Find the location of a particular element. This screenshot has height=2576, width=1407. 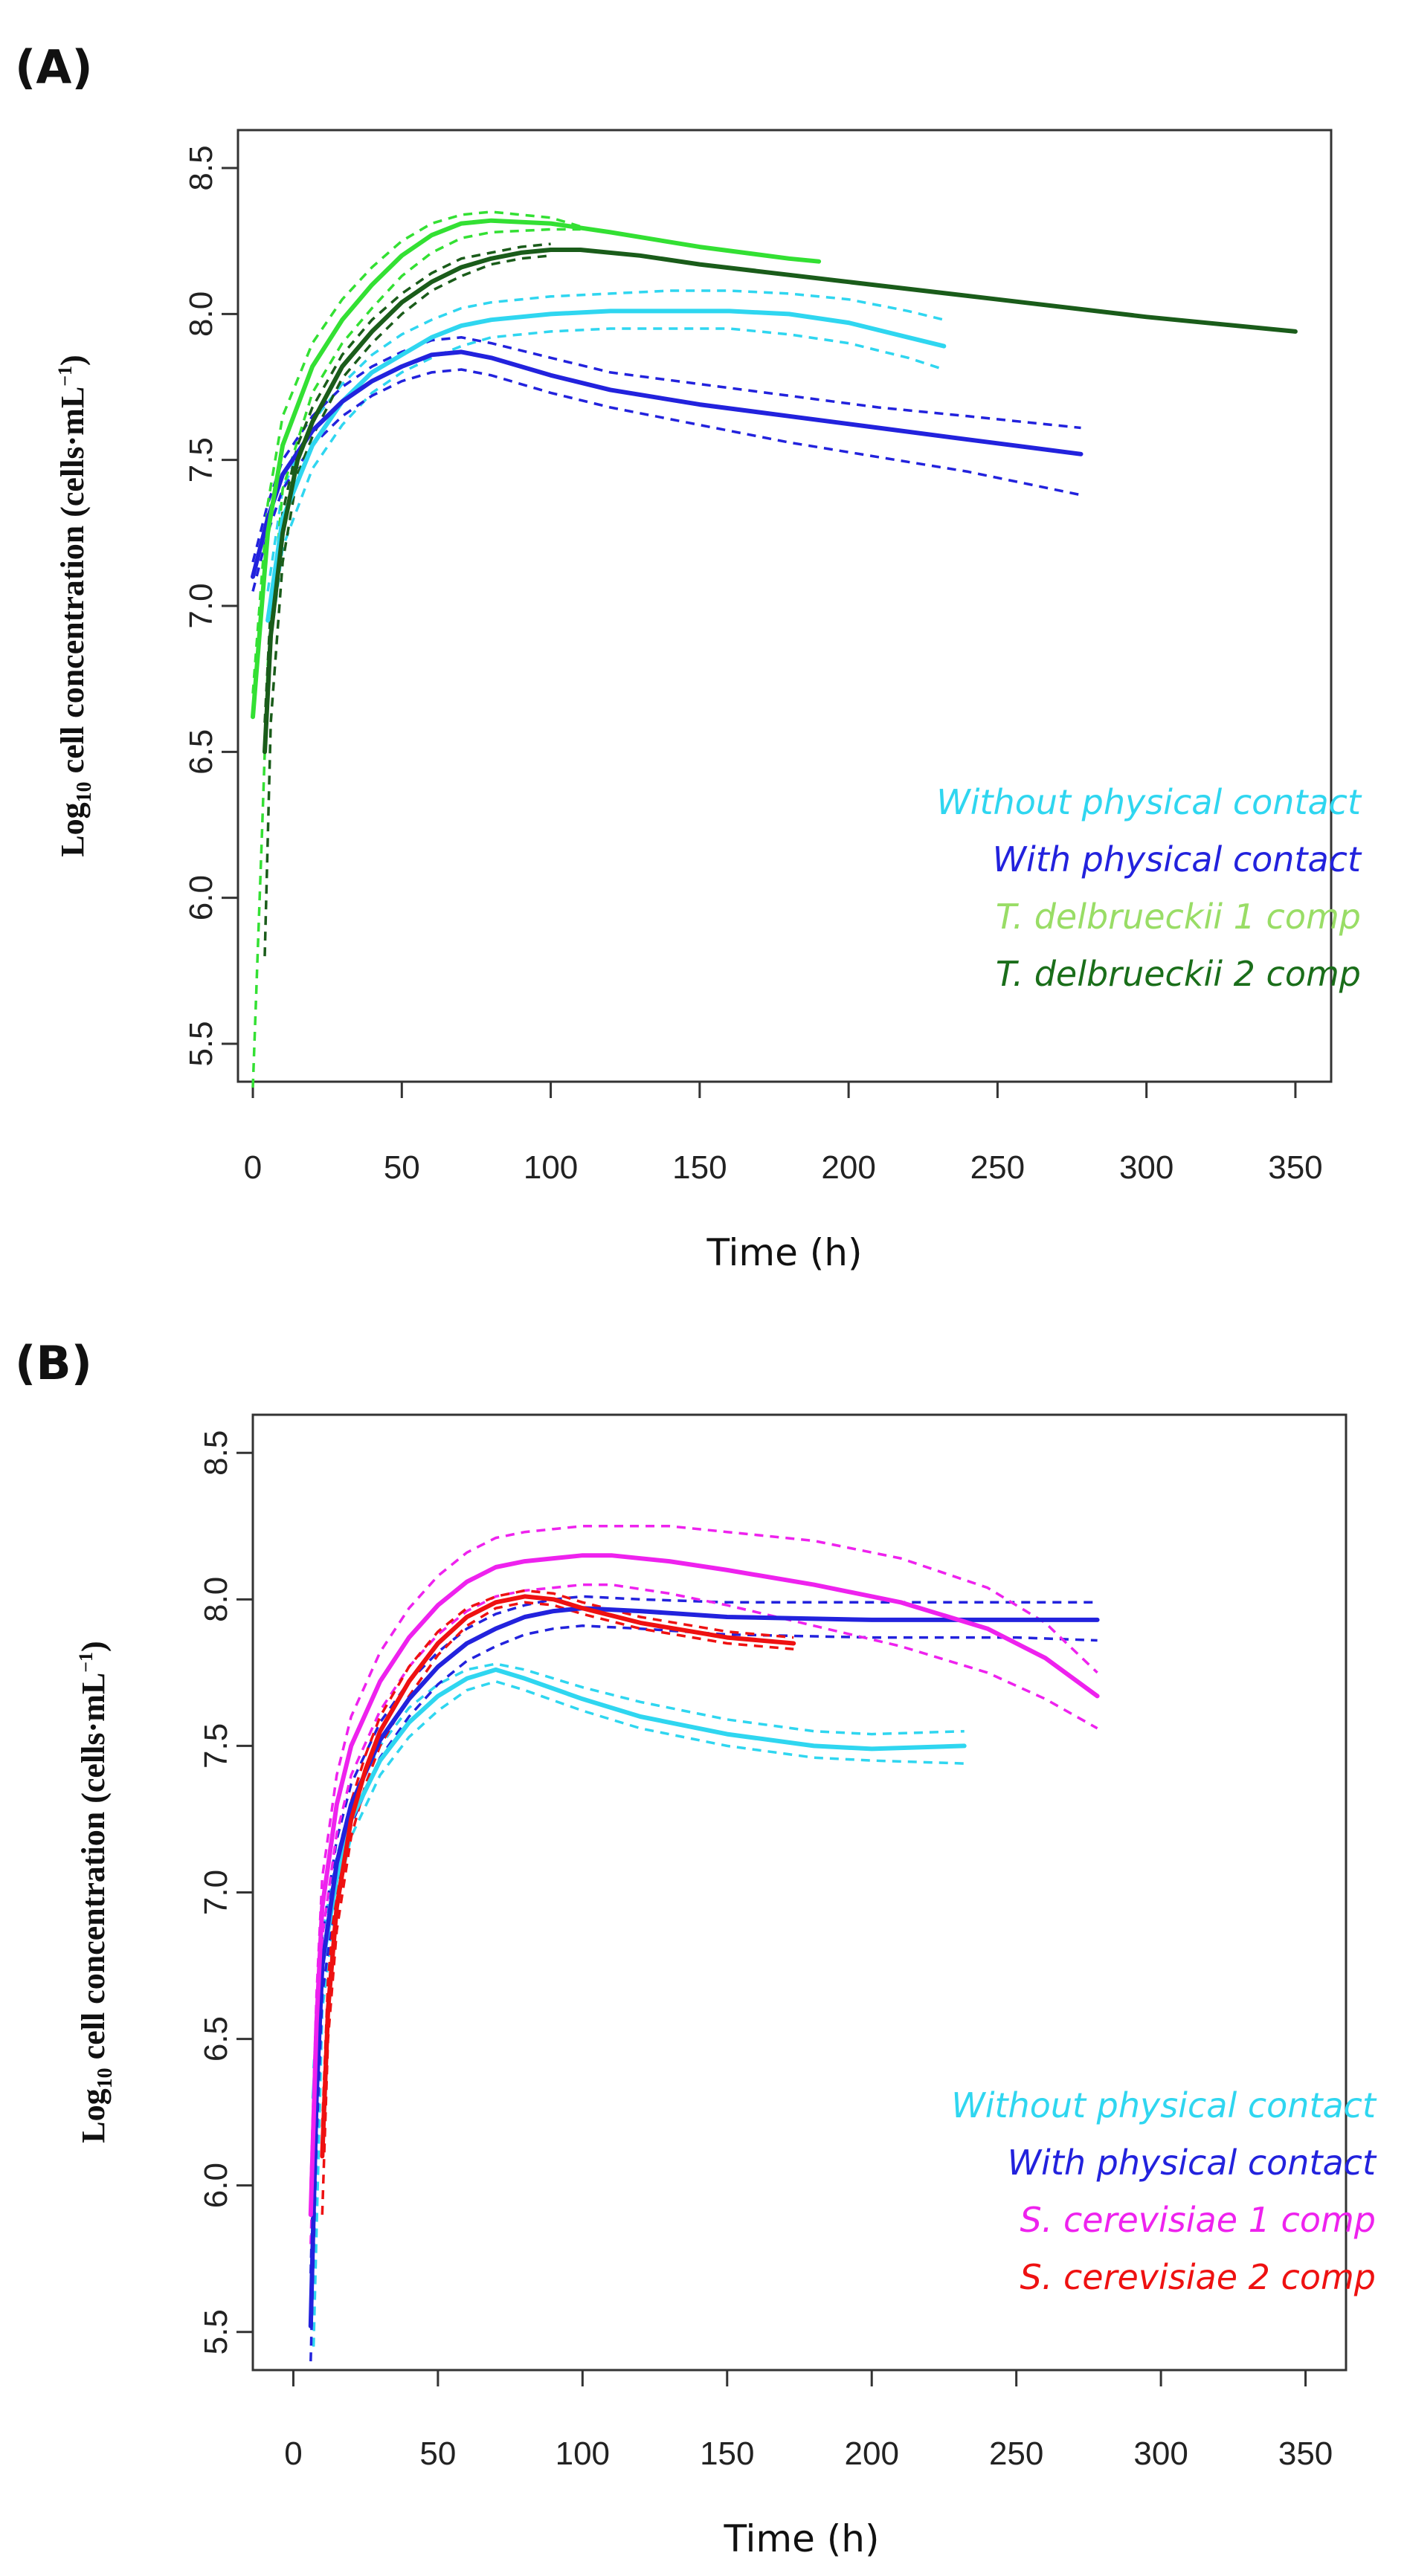

panel-b-y-axis: 5.5 6.0 6.5 7.0 7.5 8.0 8.5 is located at coordinates (225, 1892).